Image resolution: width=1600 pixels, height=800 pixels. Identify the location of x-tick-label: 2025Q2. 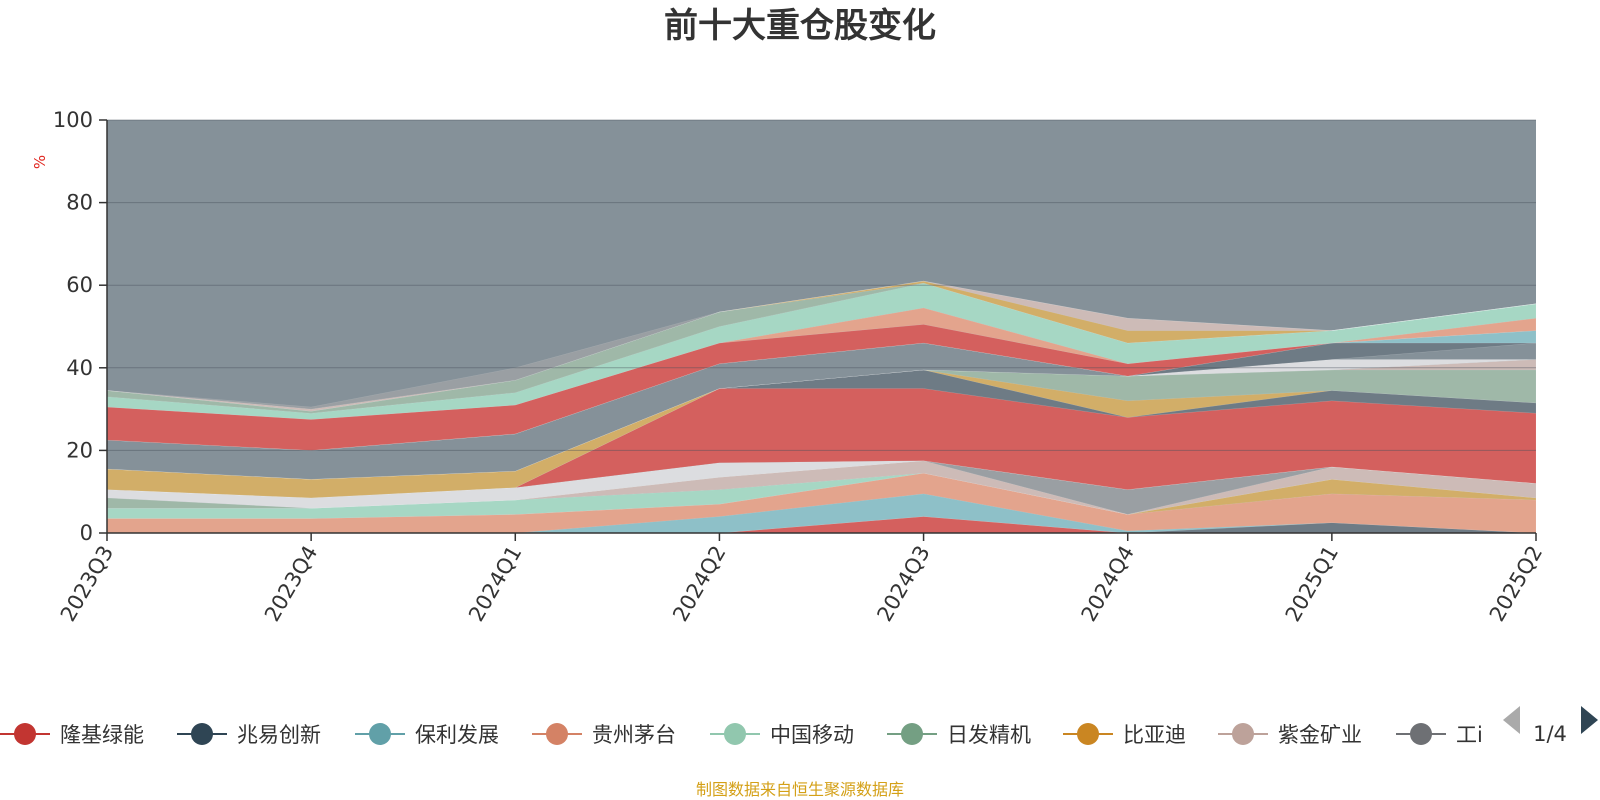
(1516, 584).